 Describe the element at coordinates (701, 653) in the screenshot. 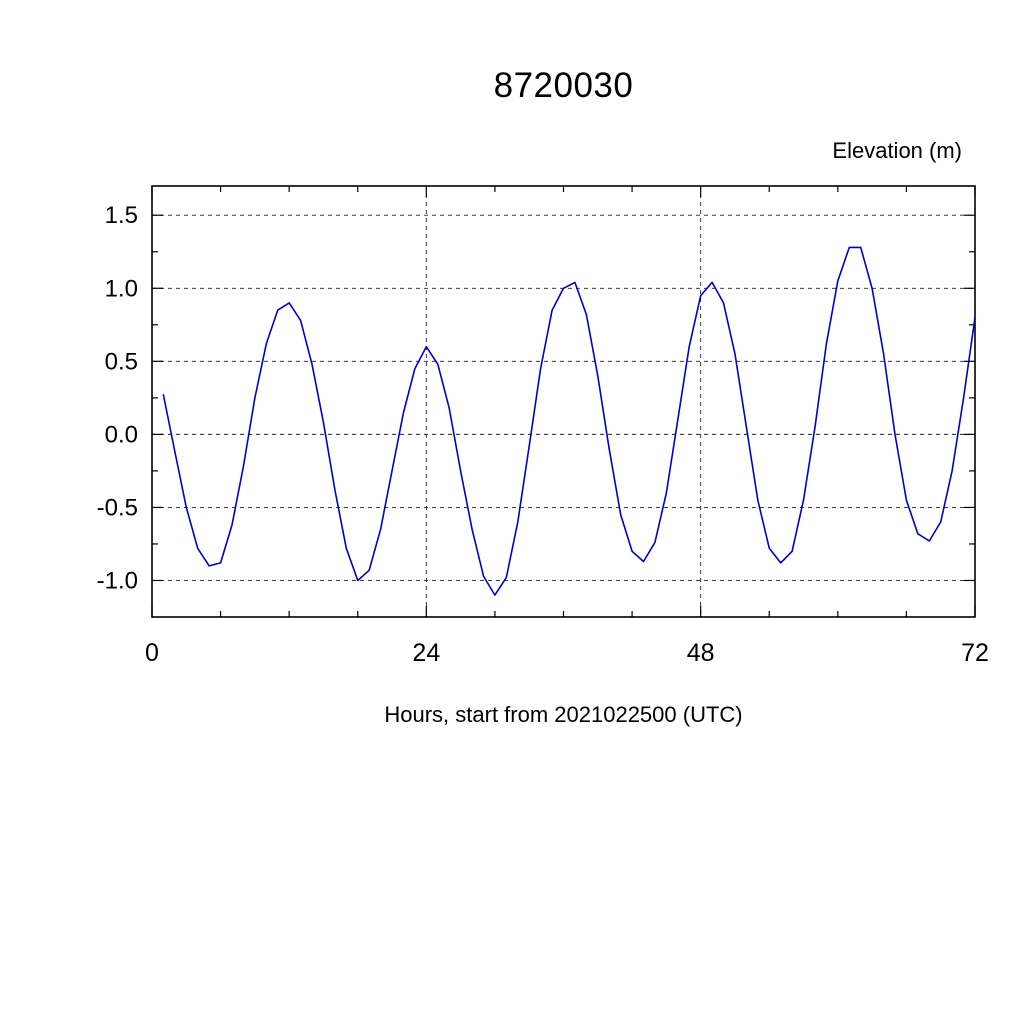

I see `x-tick-label: 48` at that location.